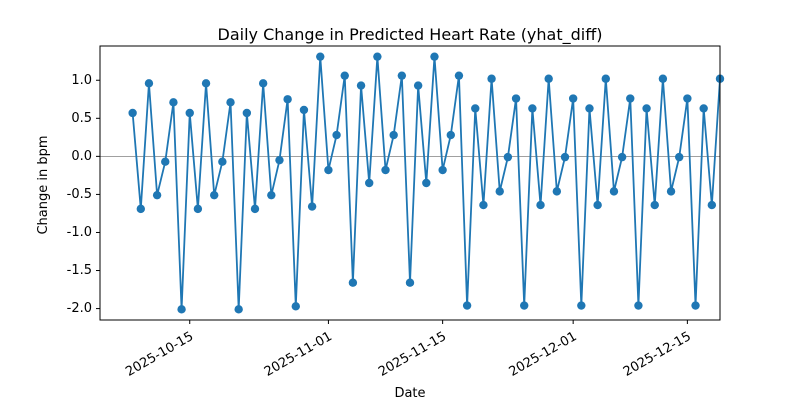 This screenshot has height=405, width=800. What do you see at coordinates (43, 184) in the screenshot?
I see `y-axis-label: Change in bpm` at bounding box center [43, 184].